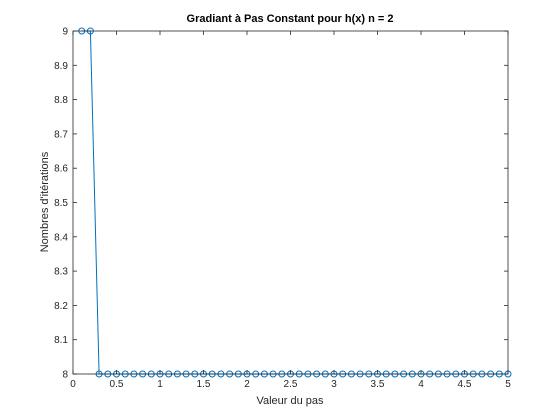 The width and height of the screenshot is (560, 420). Describe the element at coordinates (45, 201) in the screenshot. I see `y-axis-label: Nombres d'itérations` at that location.